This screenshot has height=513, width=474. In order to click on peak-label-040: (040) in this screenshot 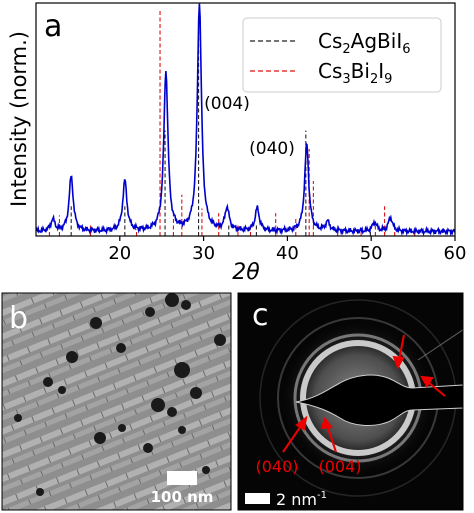, I will do `click(272, 149)`.